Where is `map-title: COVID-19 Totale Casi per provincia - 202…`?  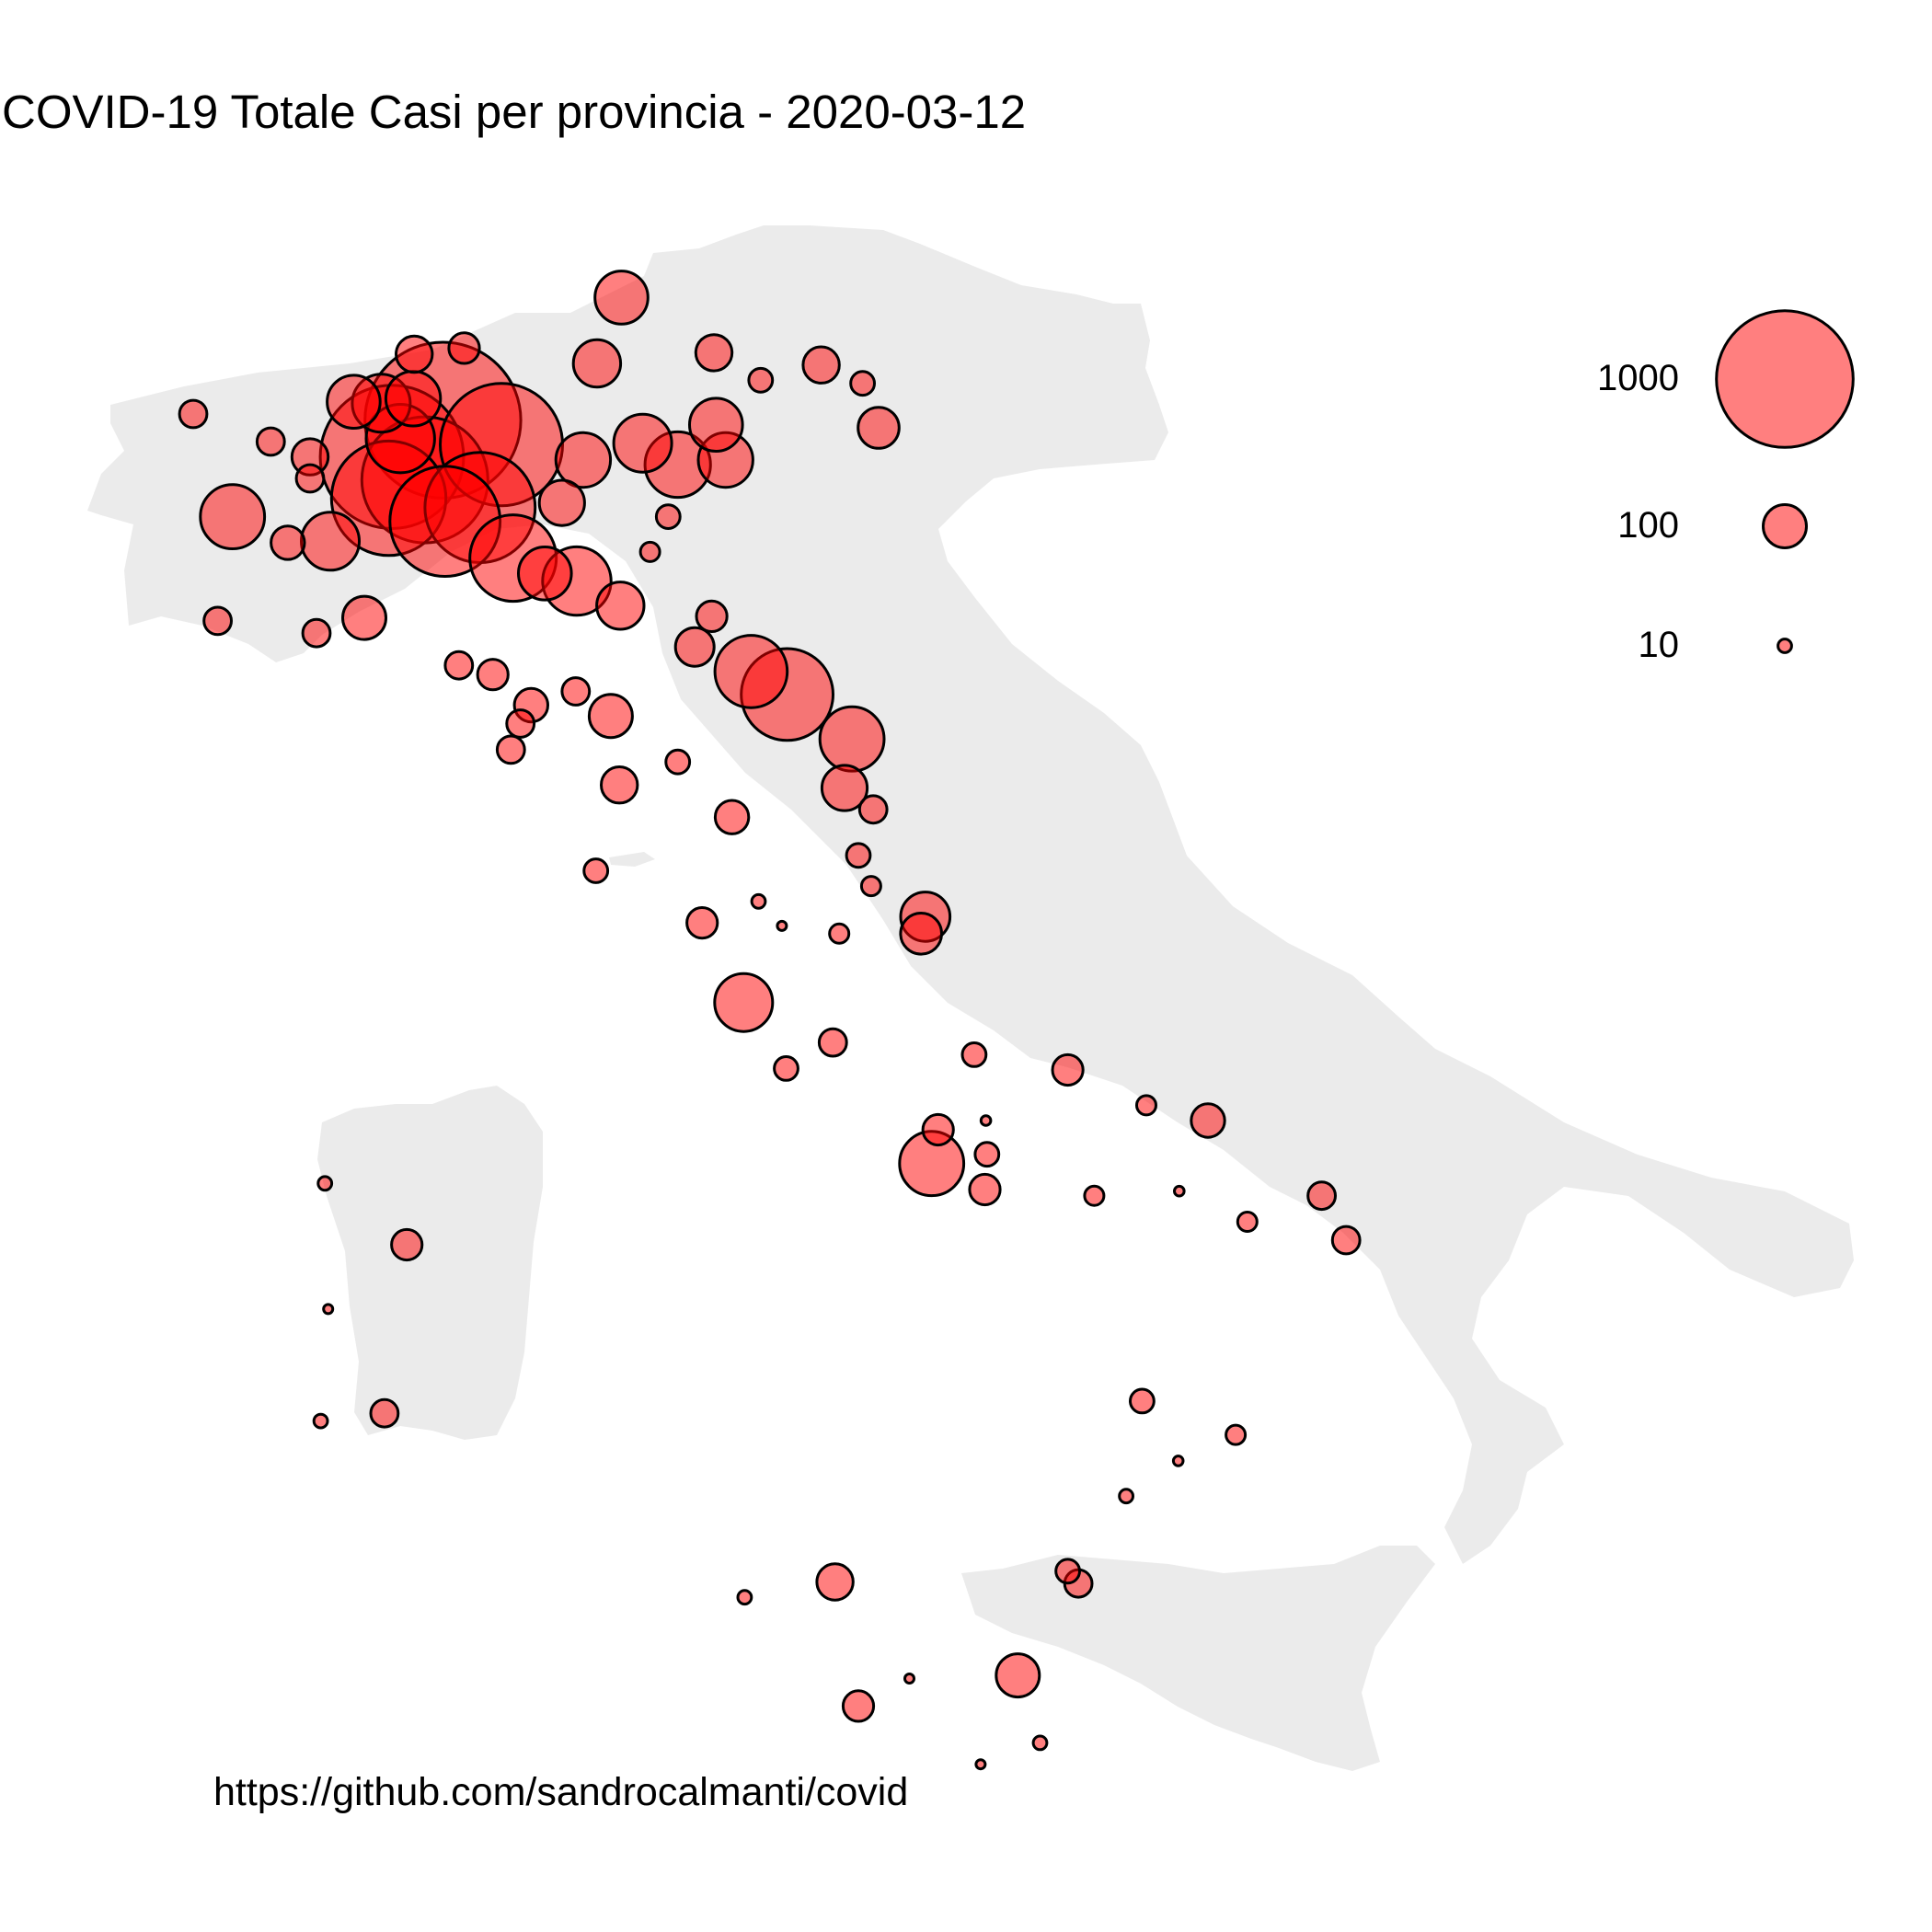
map-title: COVID-19 Totale Casi per provincia - 202… is located at coordinates (514, 112).